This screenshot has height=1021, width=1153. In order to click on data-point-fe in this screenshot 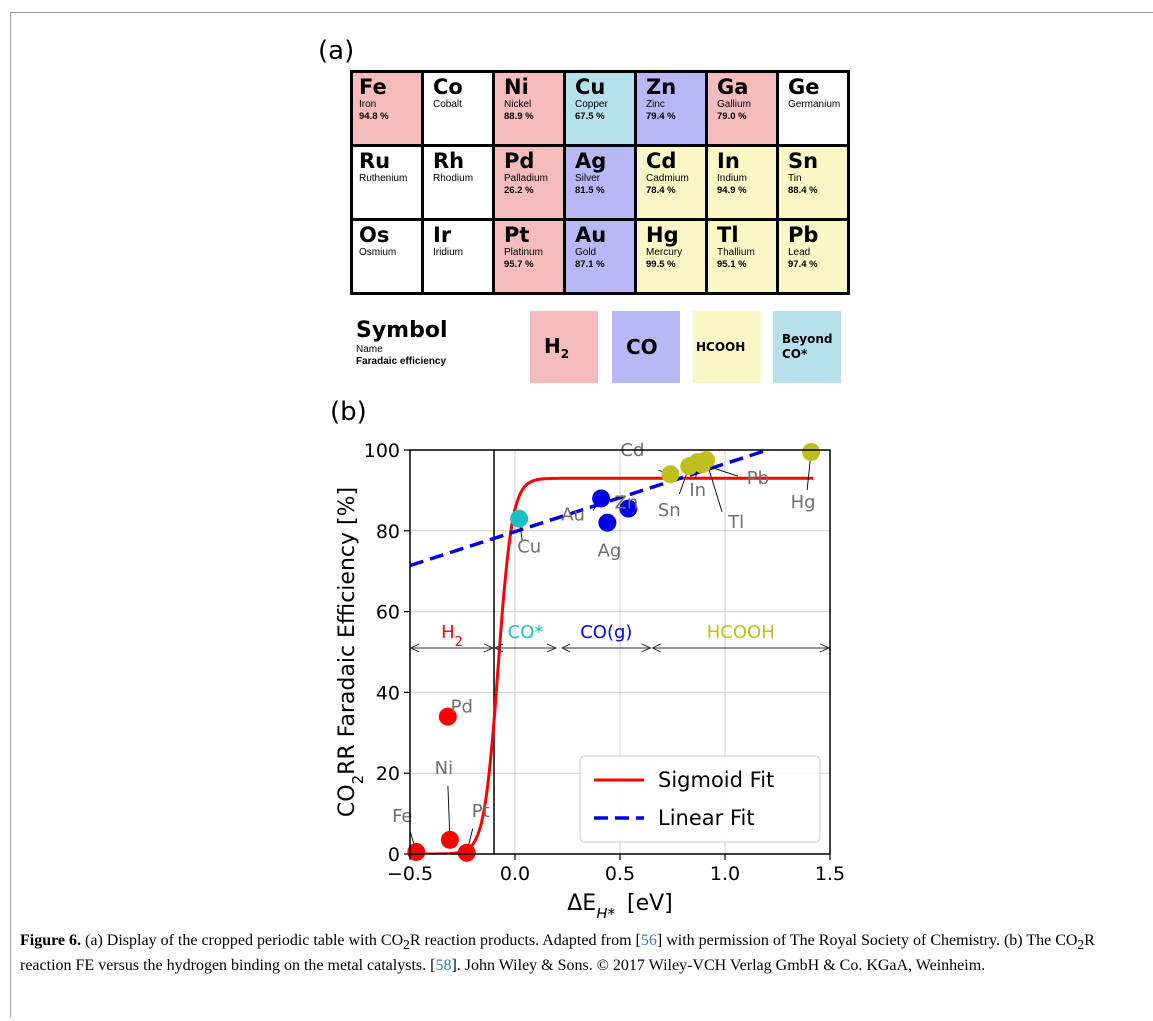, I will do `click(416, 851)`.